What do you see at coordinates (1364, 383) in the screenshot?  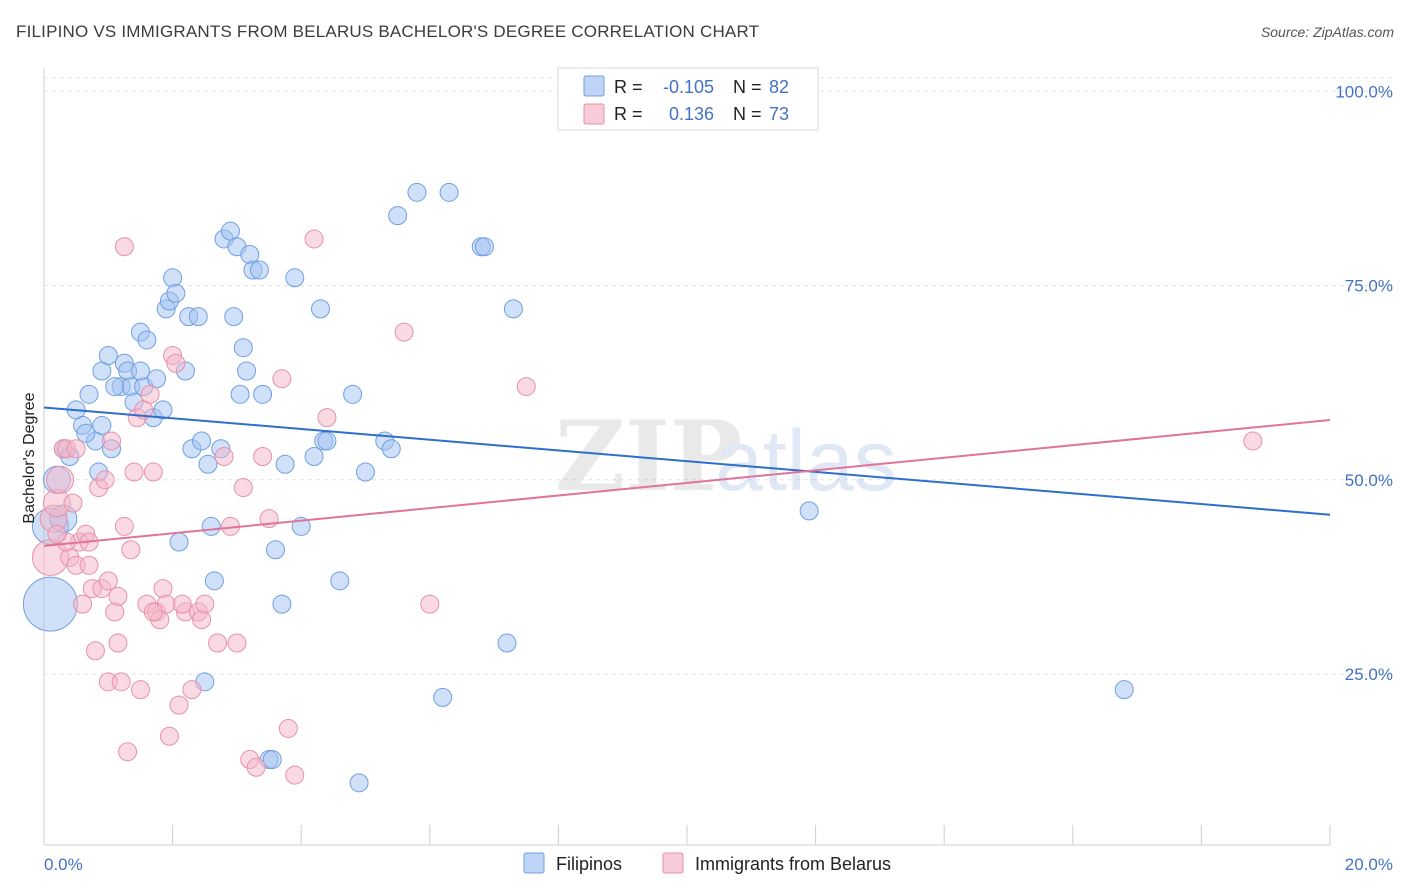 I see `y-tick-labels: 100.0% 75.0% 50.0% 25.0%` at bounding box center [1364, 383].